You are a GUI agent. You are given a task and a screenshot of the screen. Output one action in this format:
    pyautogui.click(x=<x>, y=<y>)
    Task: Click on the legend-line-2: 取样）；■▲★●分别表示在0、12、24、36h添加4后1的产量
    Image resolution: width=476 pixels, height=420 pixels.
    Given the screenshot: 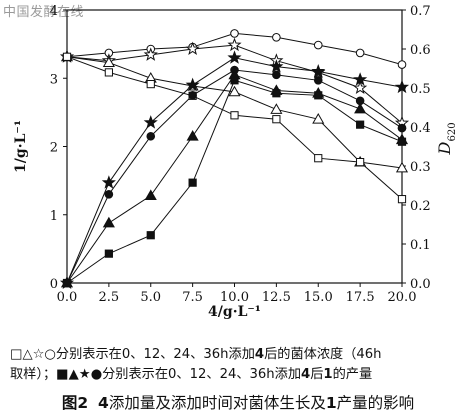 What is the action you would take?
    pyautogui.click(x=241, y=375)
    